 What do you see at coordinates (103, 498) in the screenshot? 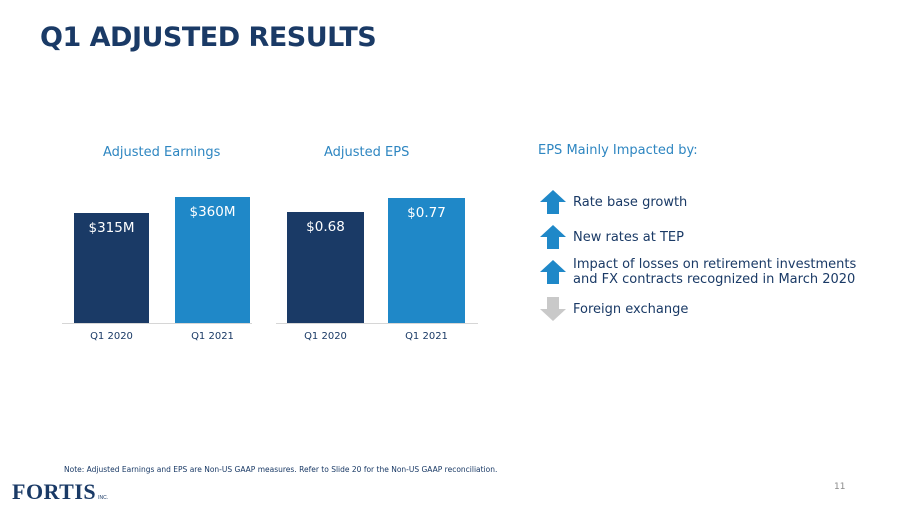
I see `logo-suffix: INC.` at bounding box center [103, 498].